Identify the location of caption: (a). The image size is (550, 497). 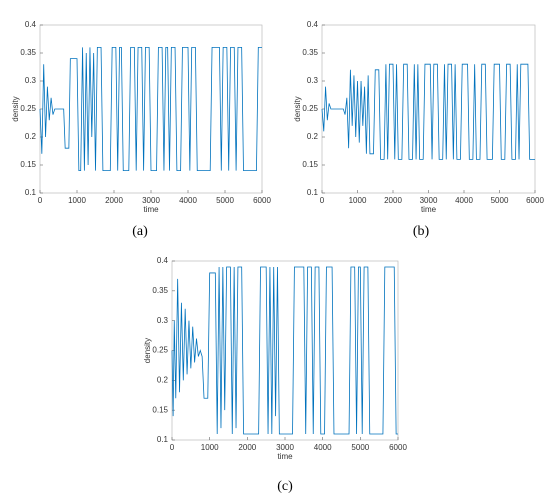
(140, 231).